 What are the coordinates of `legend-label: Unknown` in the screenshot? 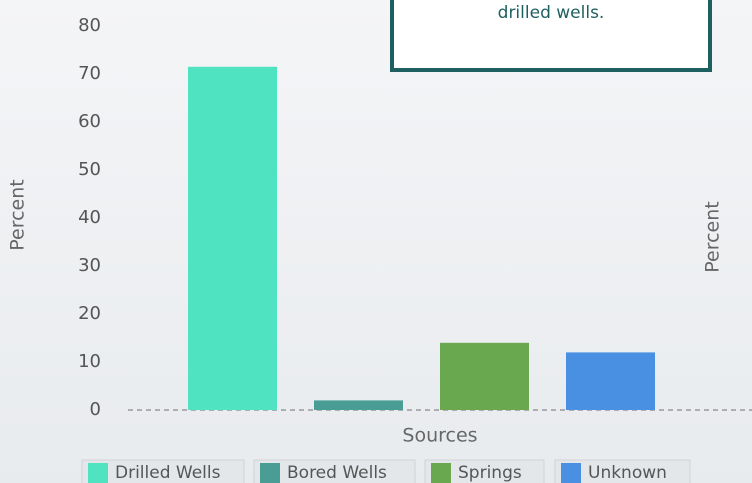 It's located at (627, 473).